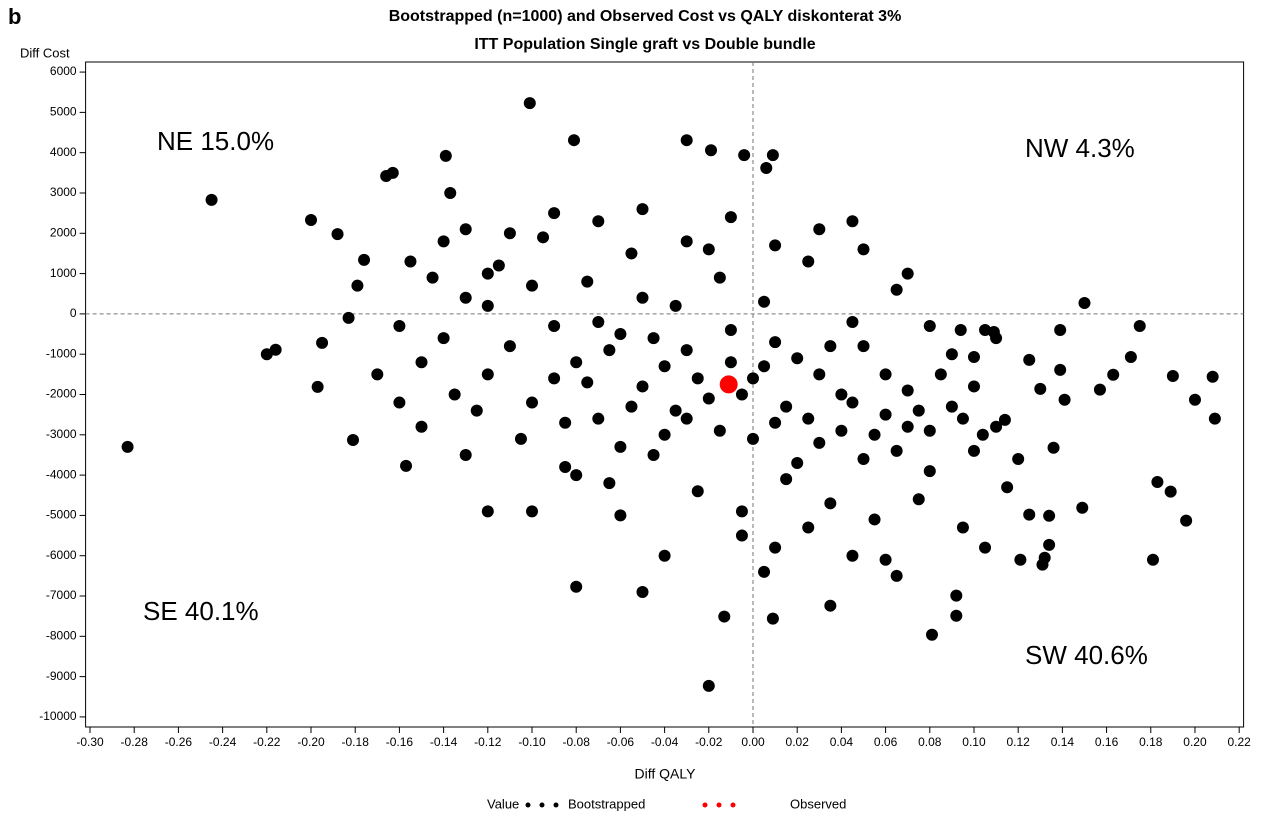  Describe the element at coordinates (215, 141) in the screenshot. I see `quadrant-annotation: NE 15.0%` at that location.